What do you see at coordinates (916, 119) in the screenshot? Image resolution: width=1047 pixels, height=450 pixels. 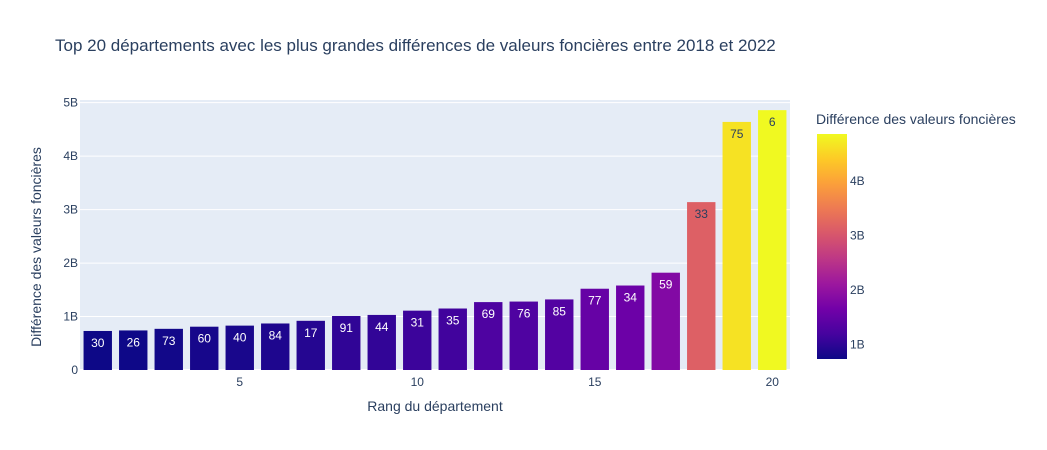 I see `colorbar-title: Différence des valeurs foncières` at bounding box center [916, 119].